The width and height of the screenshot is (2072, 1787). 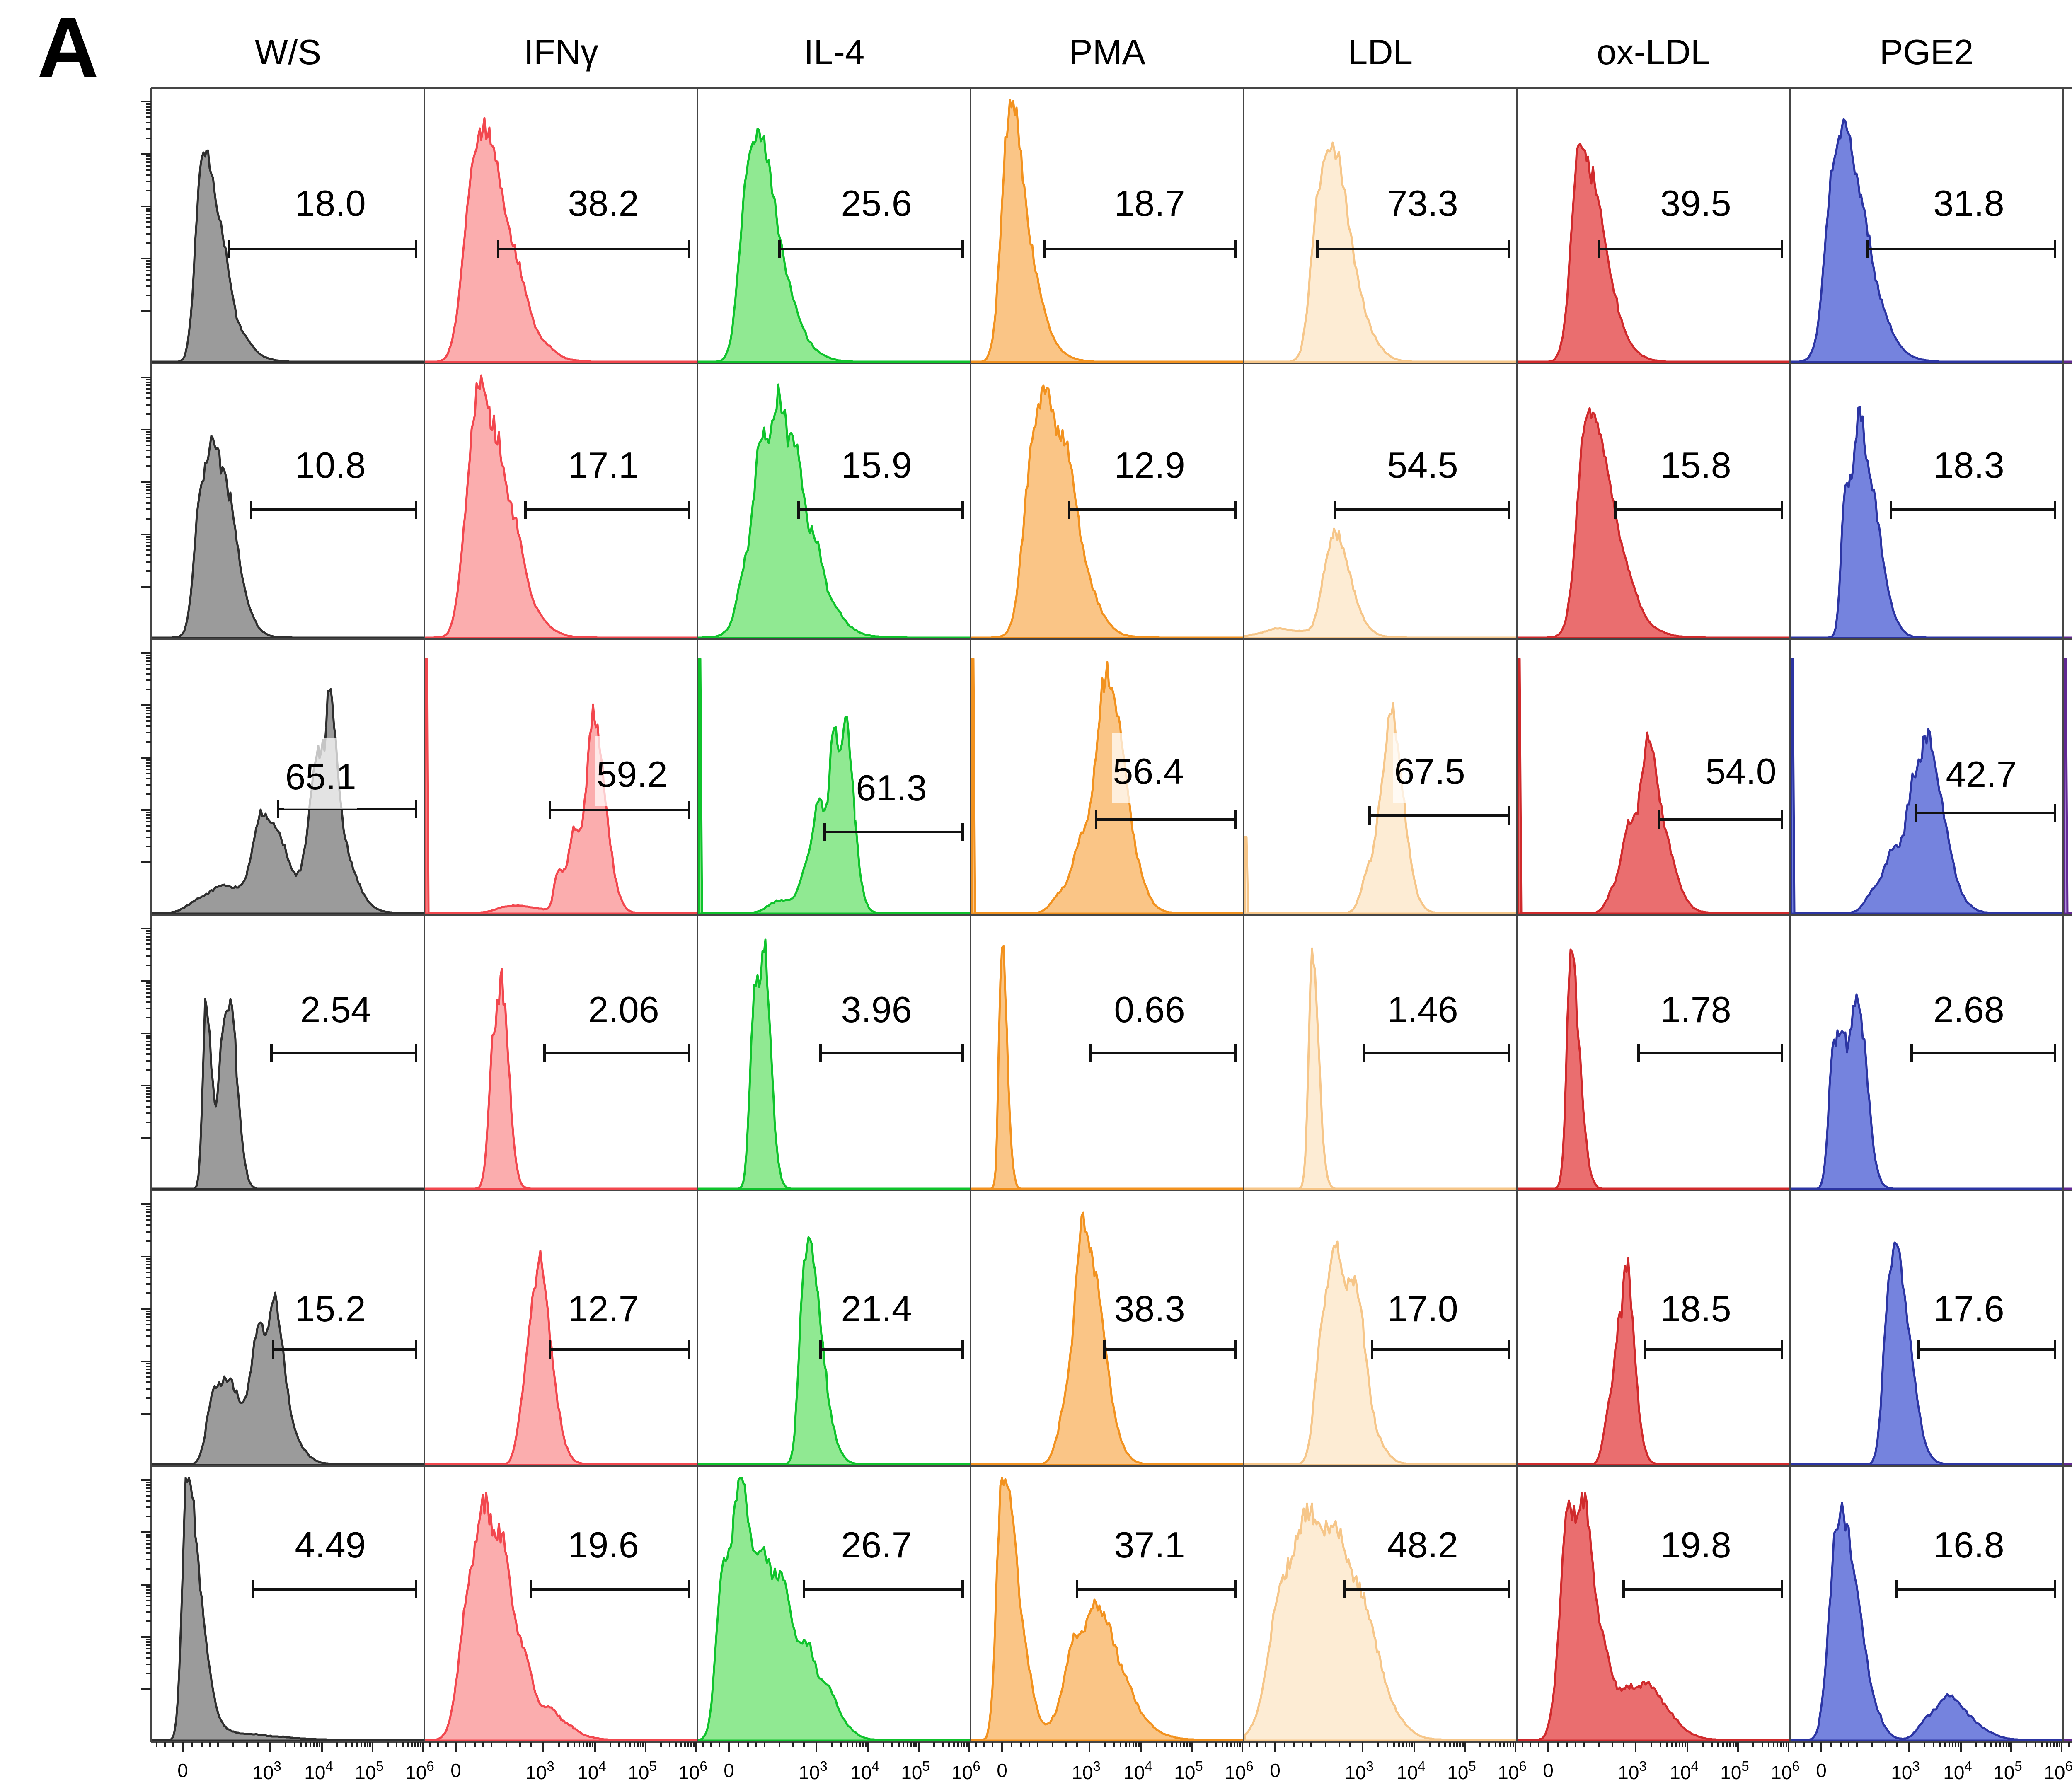 I want to click on svg-text: 16.8, so click(x=1968, y=1545).